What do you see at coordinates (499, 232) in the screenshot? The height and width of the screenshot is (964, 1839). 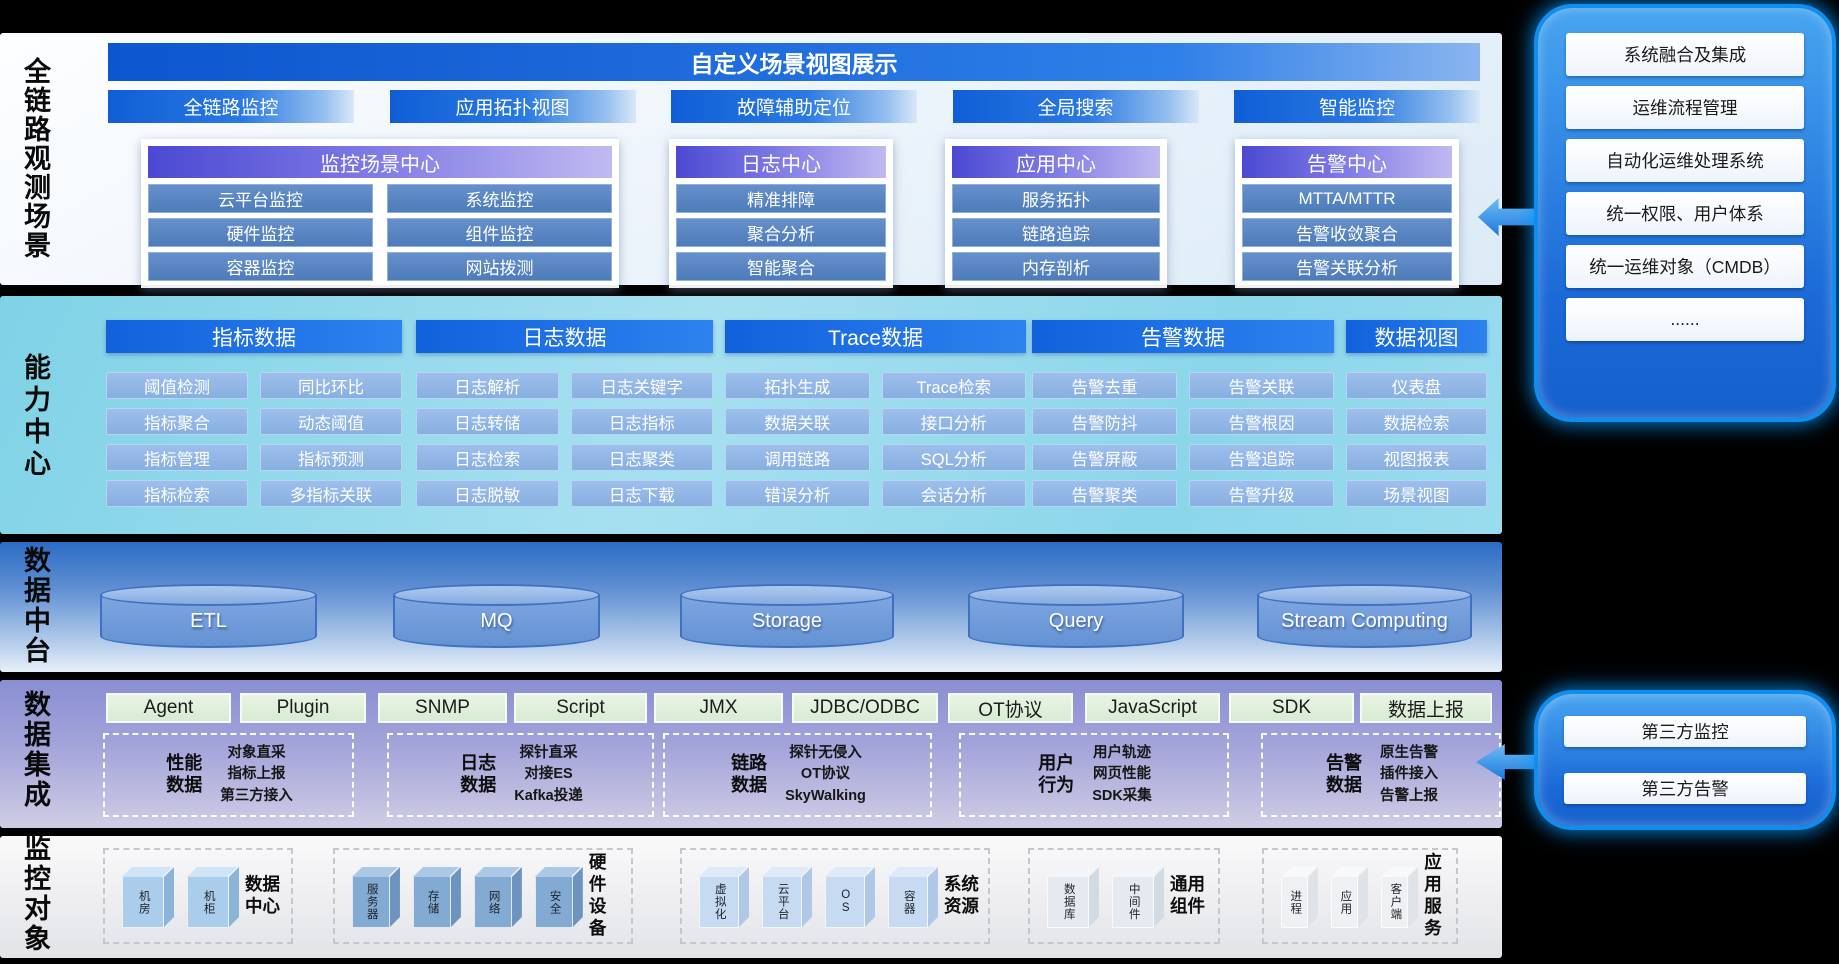 I see `scene-item: 组件监控` at bounding box center [499, 232].